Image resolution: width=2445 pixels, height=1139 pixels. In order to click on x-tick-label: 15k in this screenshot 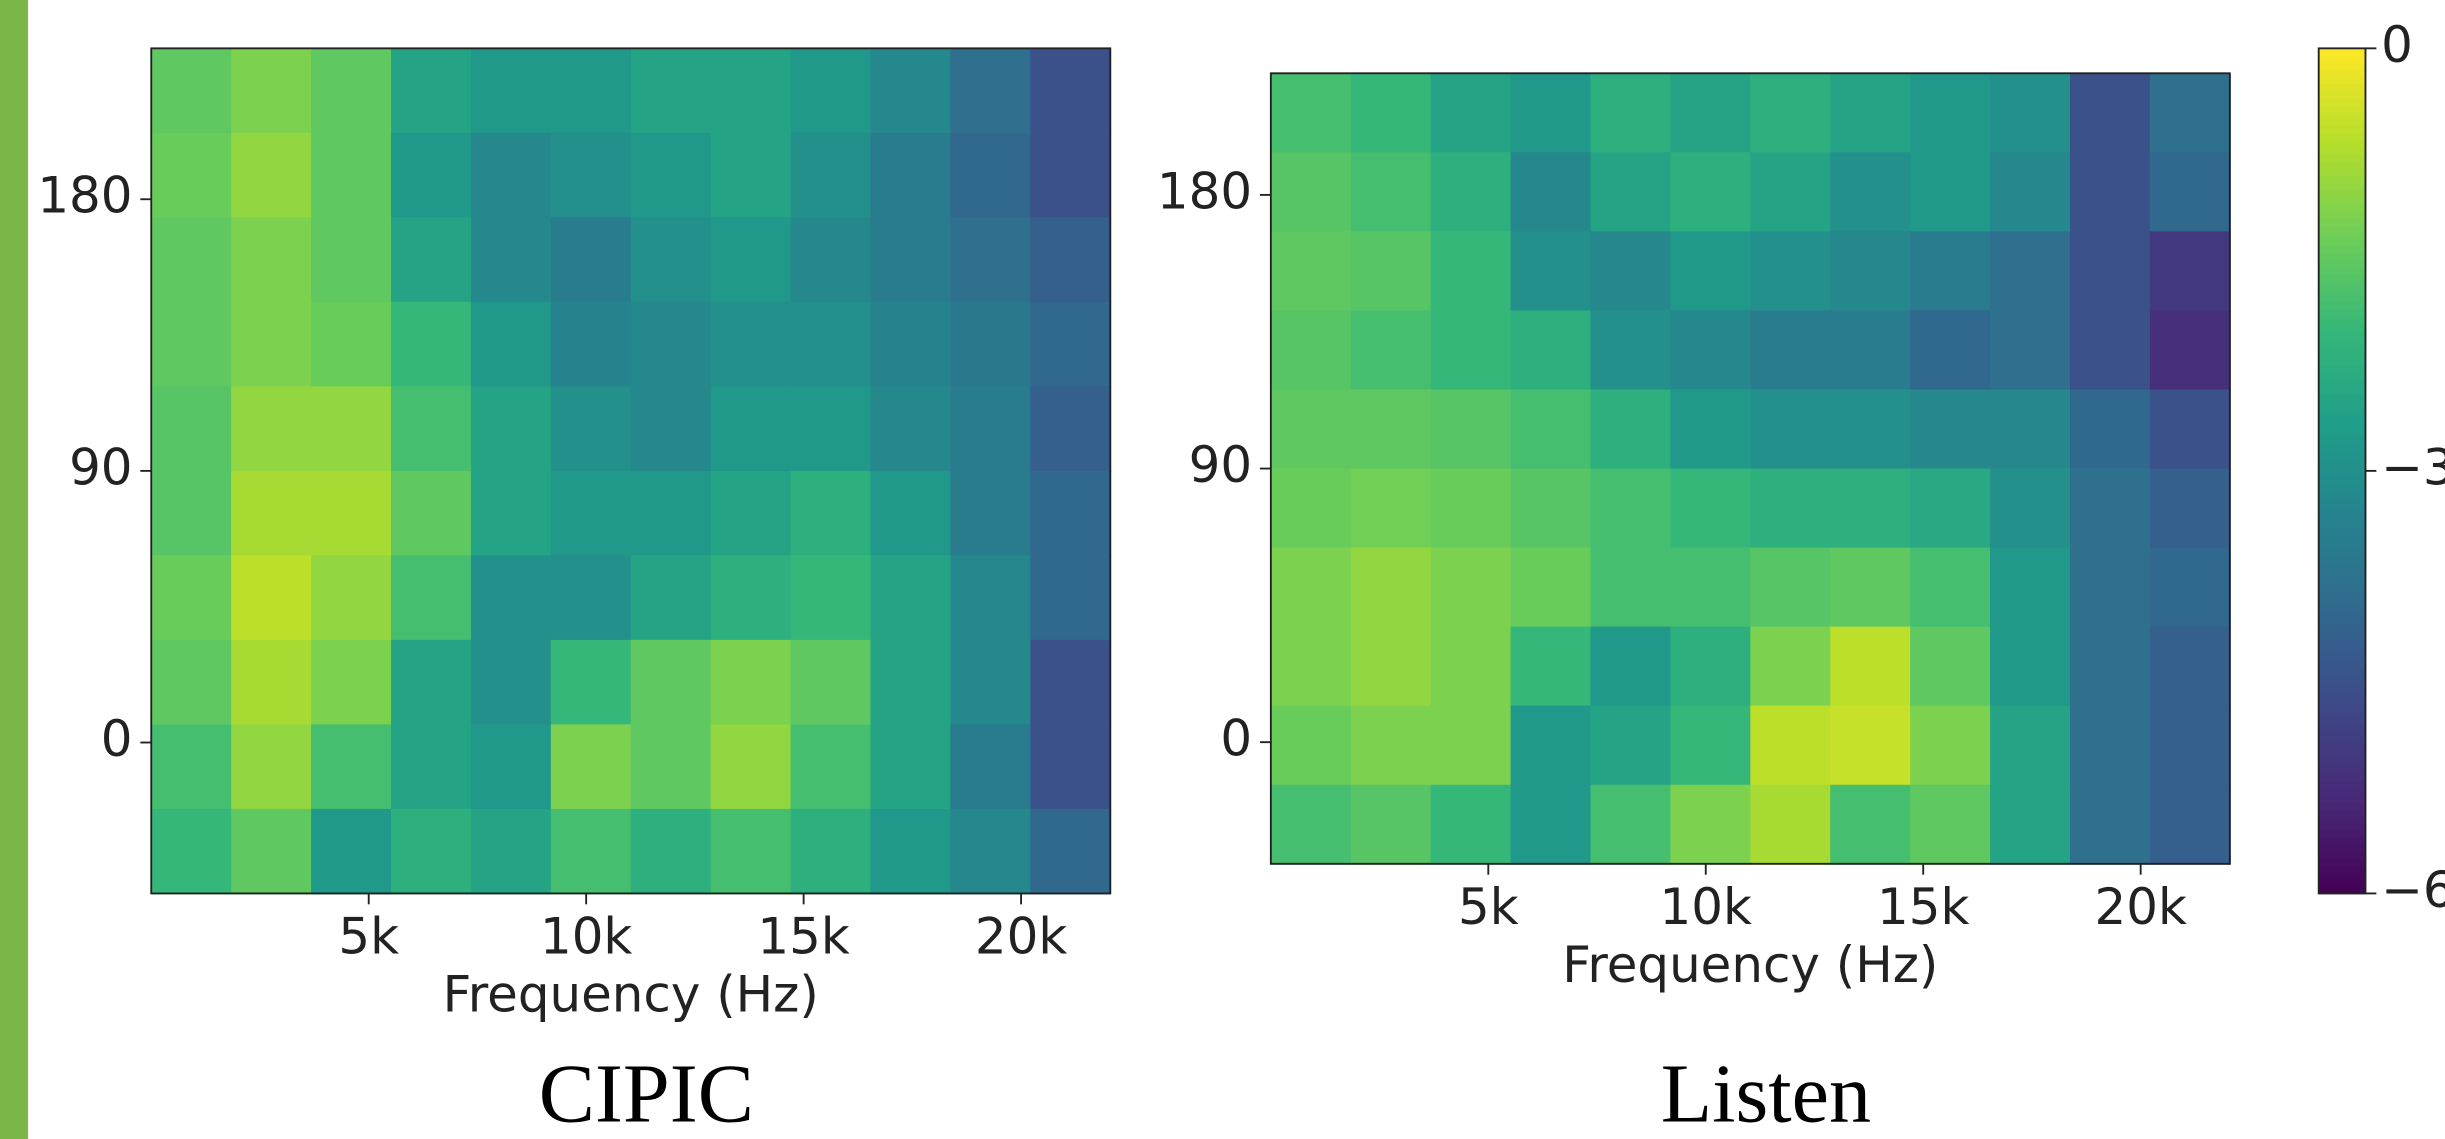, I will do `click(1923, 907)`.